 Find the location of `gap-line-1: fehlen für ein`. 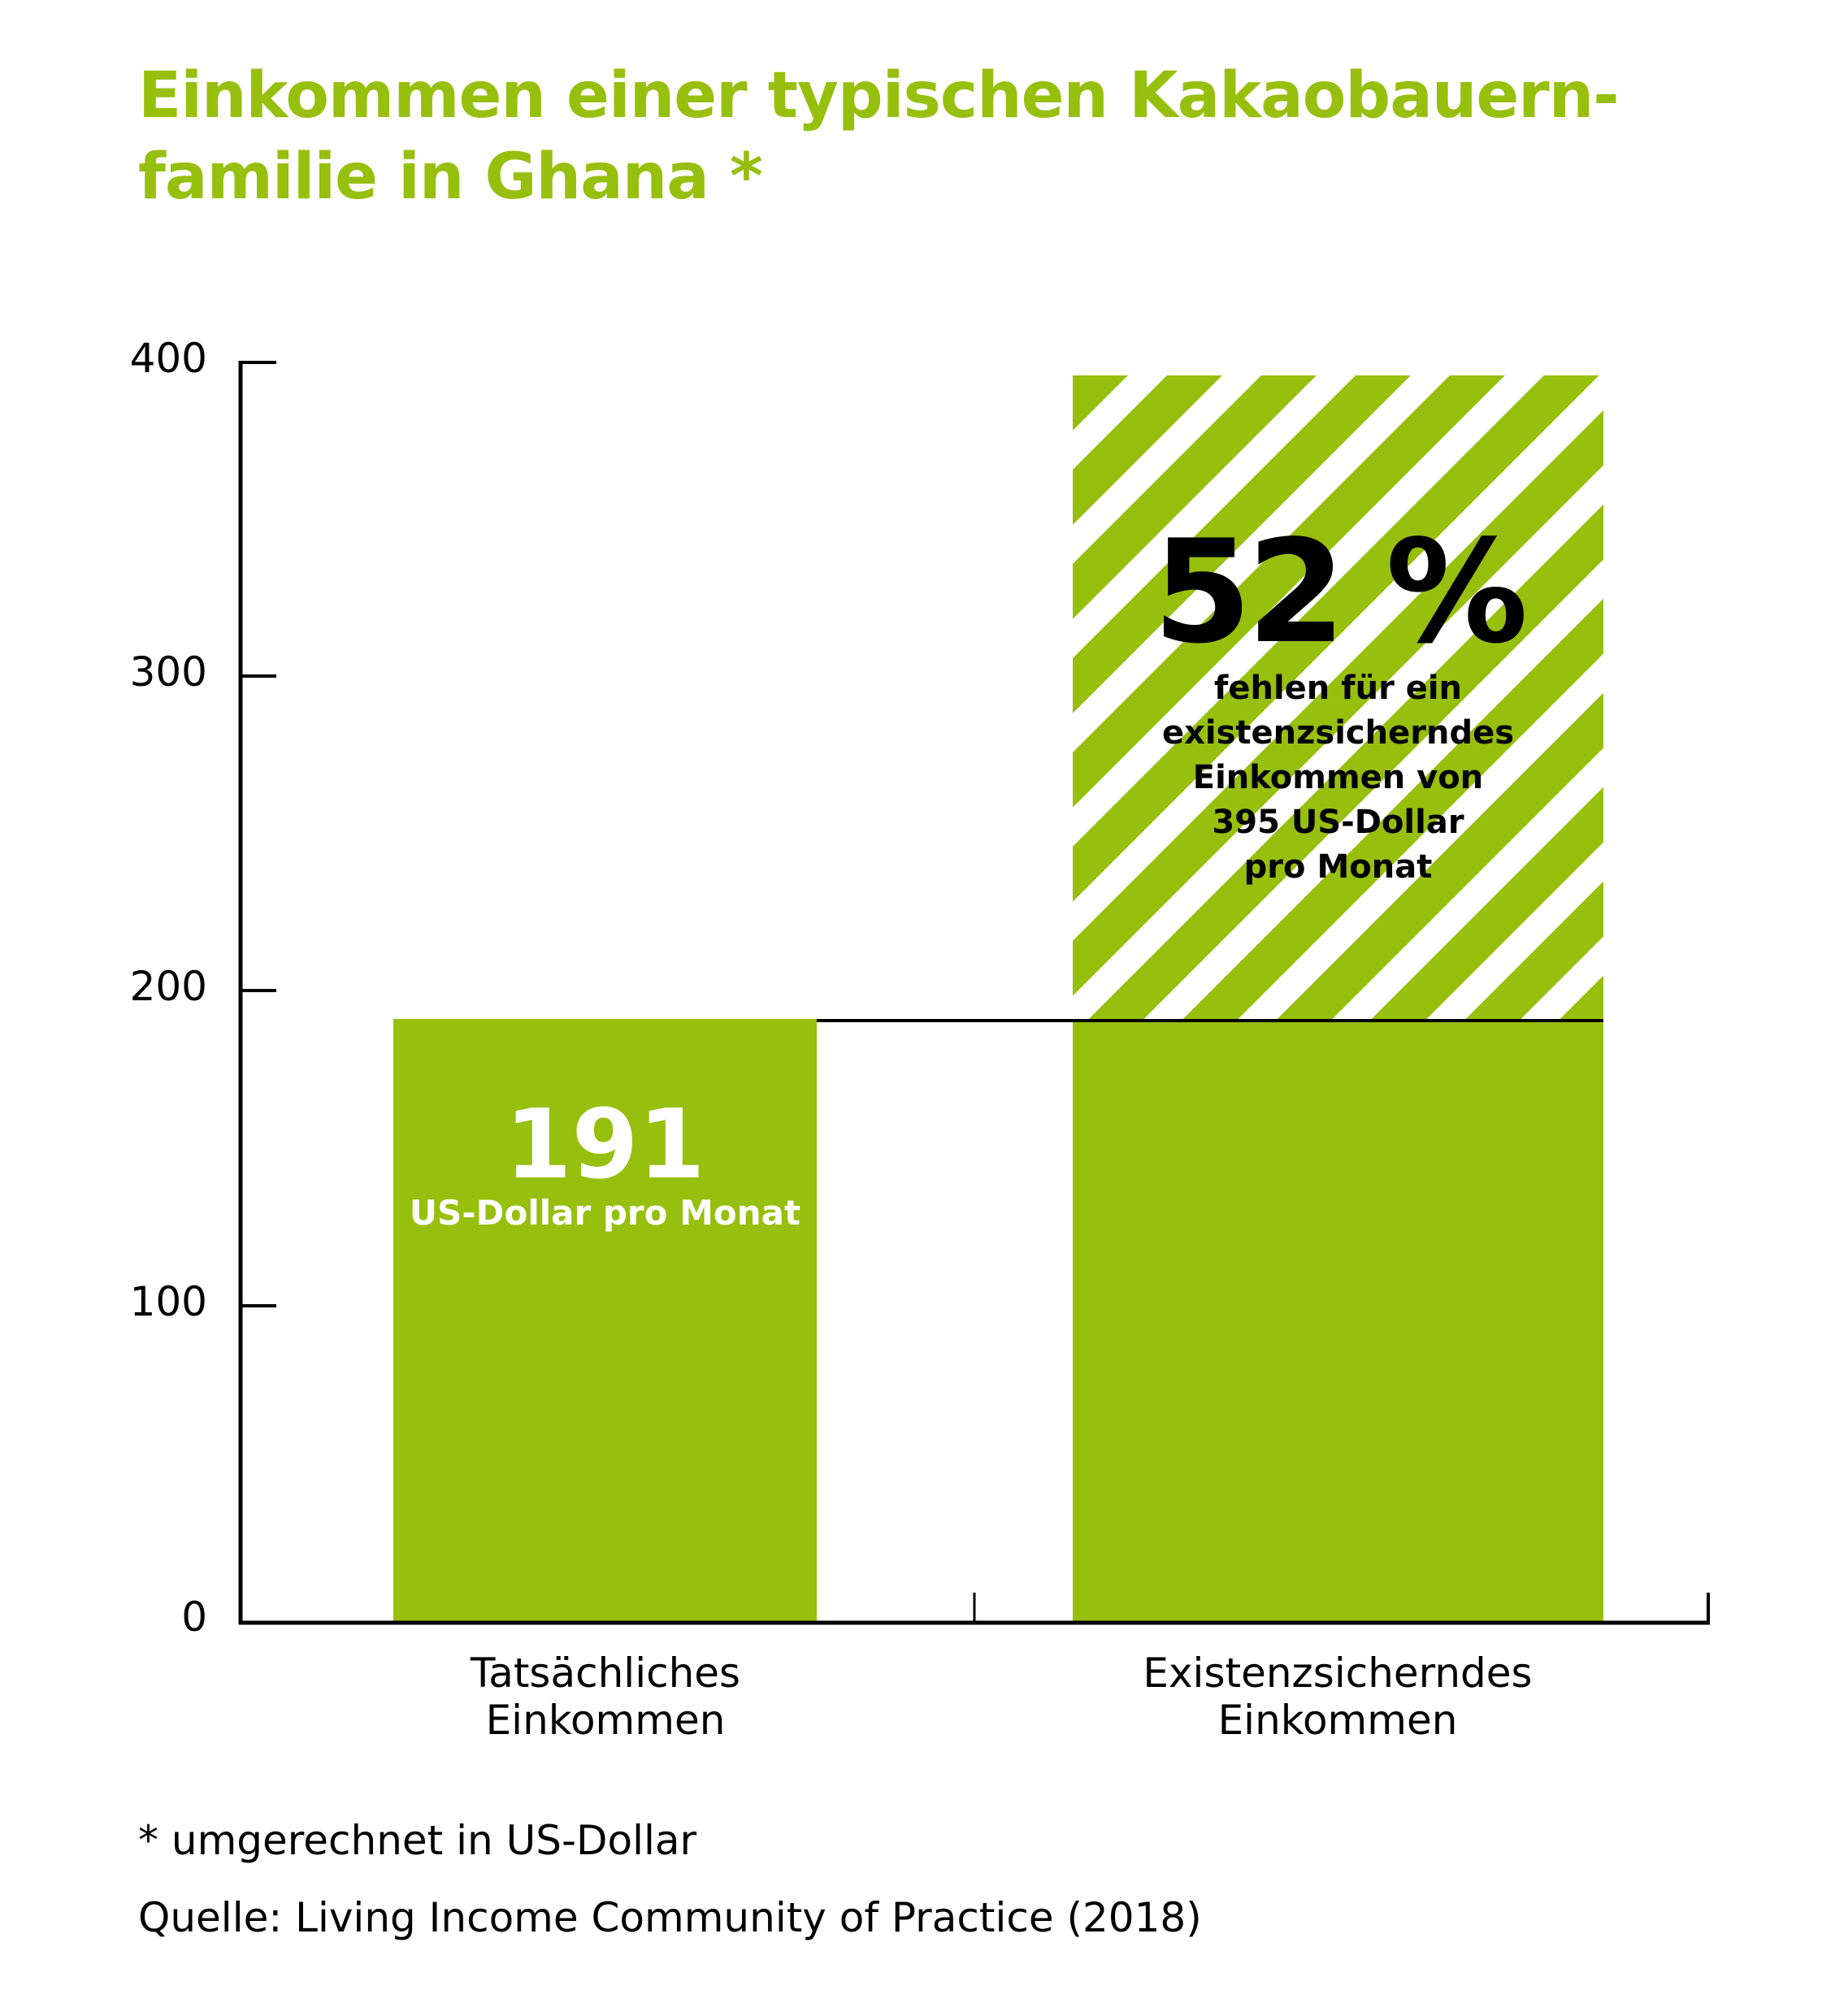

gap-line-1: fehlen für ein is located at coordinates (1338, 688).